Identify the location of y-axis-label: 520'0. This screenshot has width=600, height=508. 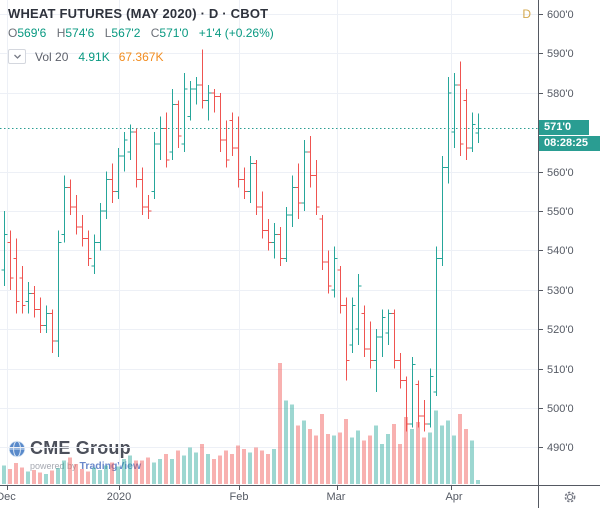
(560, 330).